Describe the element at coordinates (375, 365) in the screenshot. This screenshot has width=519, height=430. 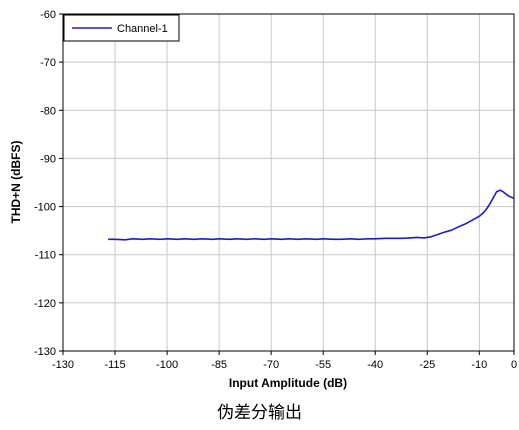
I see `x-tick-label: -40` at that location.